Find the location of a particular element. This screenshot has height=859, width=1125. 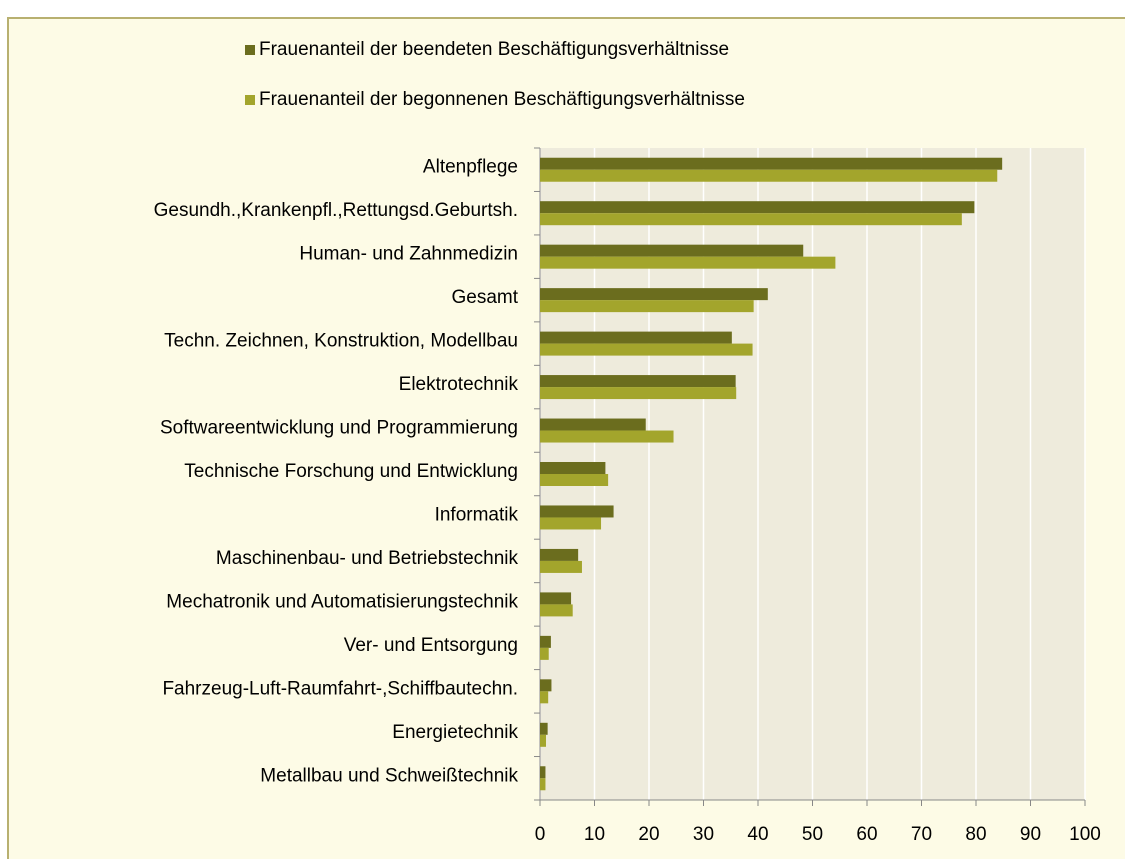

x-tick-label: 10 is located at coordinates (594, 834).